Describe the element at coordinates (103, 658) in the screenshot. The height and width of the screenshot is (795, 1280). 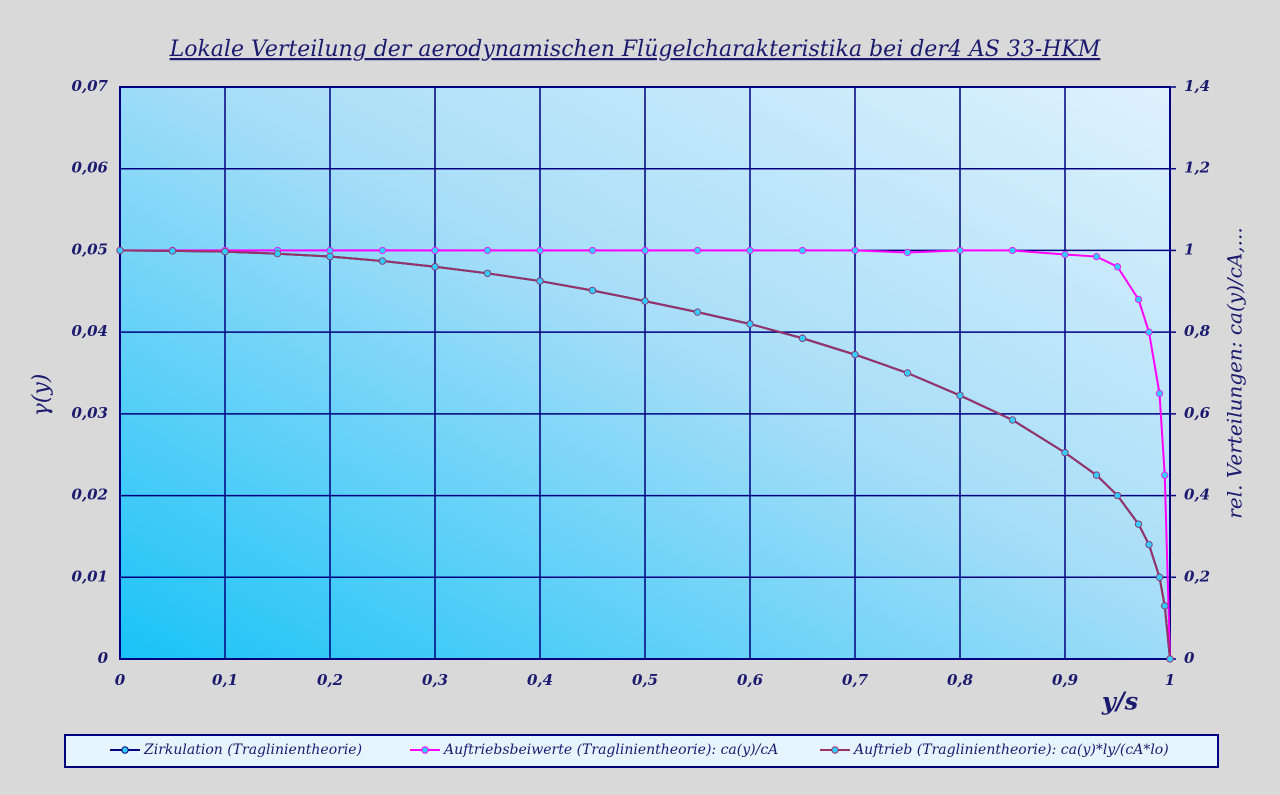
I see `y-tick-label: 0` at that location.